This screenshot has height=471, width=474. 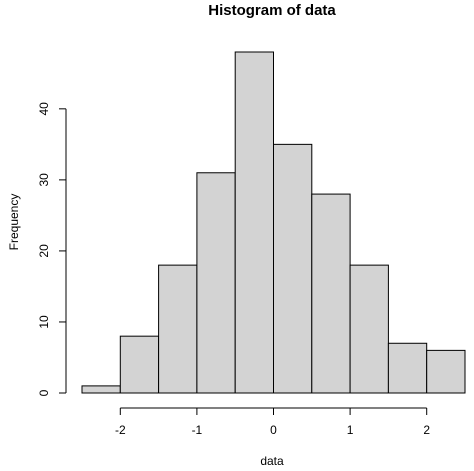 I want to click on y-axis-title: Frequency, so click(x=14, y=222).